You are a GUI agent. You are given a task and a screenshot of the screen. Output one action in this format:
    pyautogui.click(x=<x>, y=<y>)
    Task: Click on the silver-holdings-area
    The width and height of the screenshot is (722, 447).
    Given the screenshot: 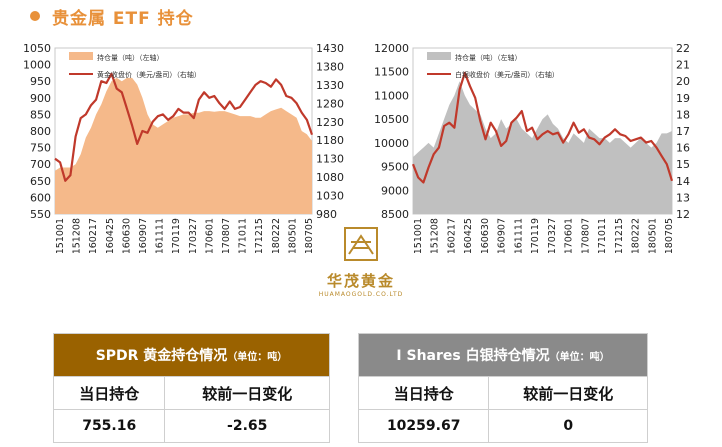 What is the action you would take?
    pyautogui.click(x=542, y=147)
    